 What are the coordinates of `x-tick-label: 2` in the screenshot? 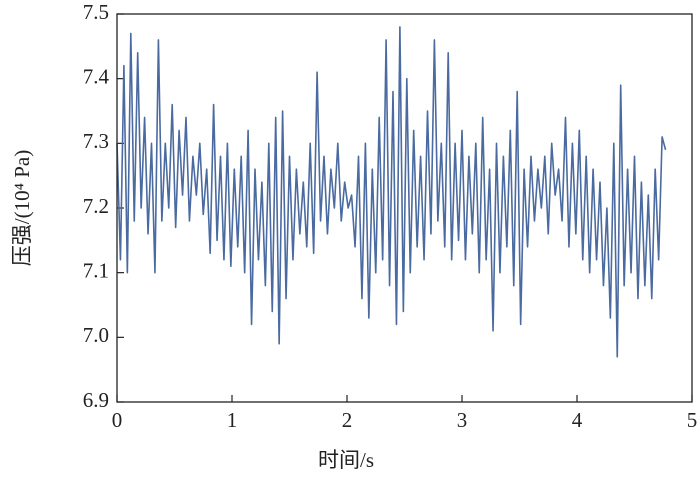 It's located at (347, 420).